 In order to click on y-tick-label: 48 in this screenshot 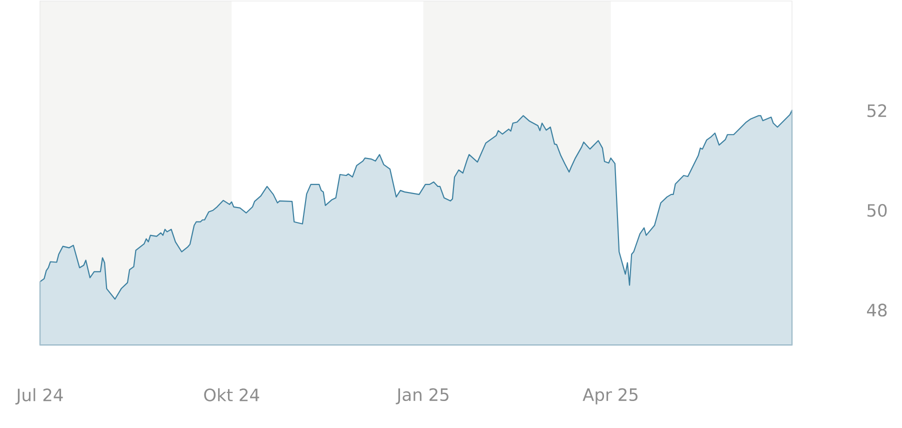, I will do `click(877, 310)`.